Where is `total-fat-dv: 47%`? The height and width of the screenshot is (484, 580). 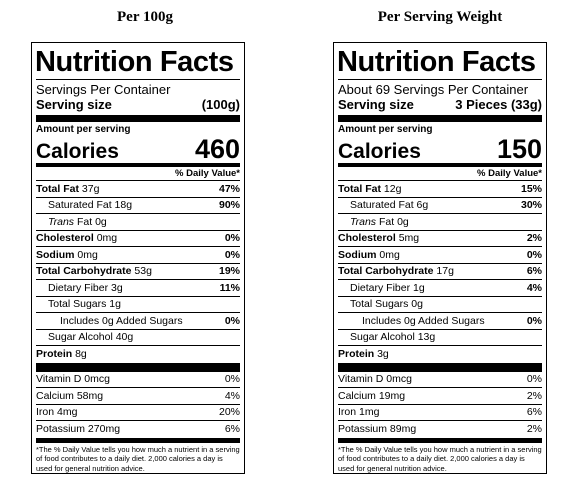
total-fat-dv: 47% is located at coordinates (229, 188).